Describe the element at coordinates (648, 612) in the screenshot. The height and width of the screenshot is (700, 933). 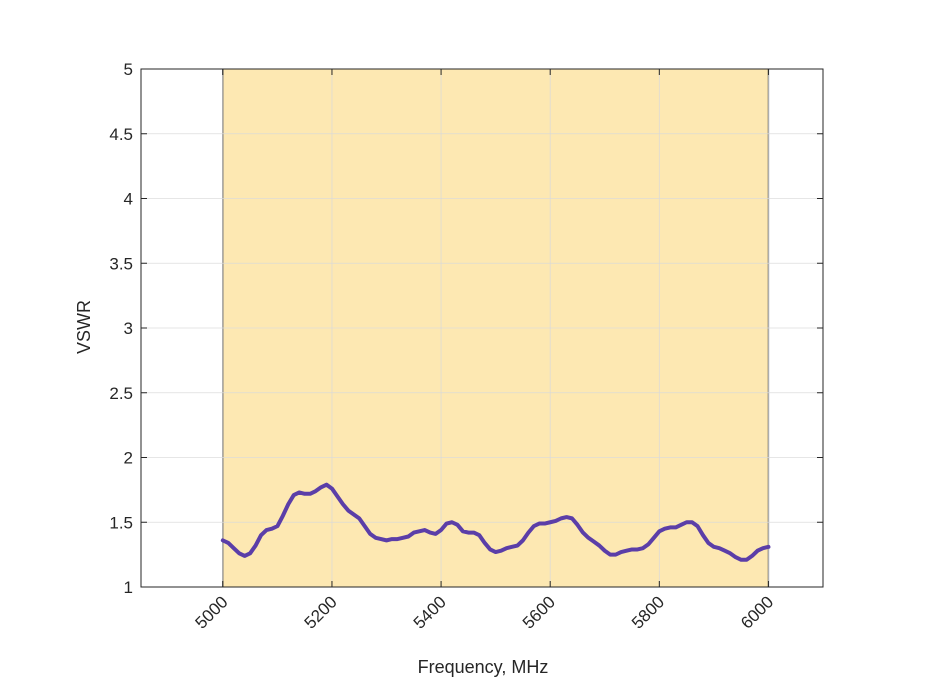
I see `x-tick-label: 5800` at that location.